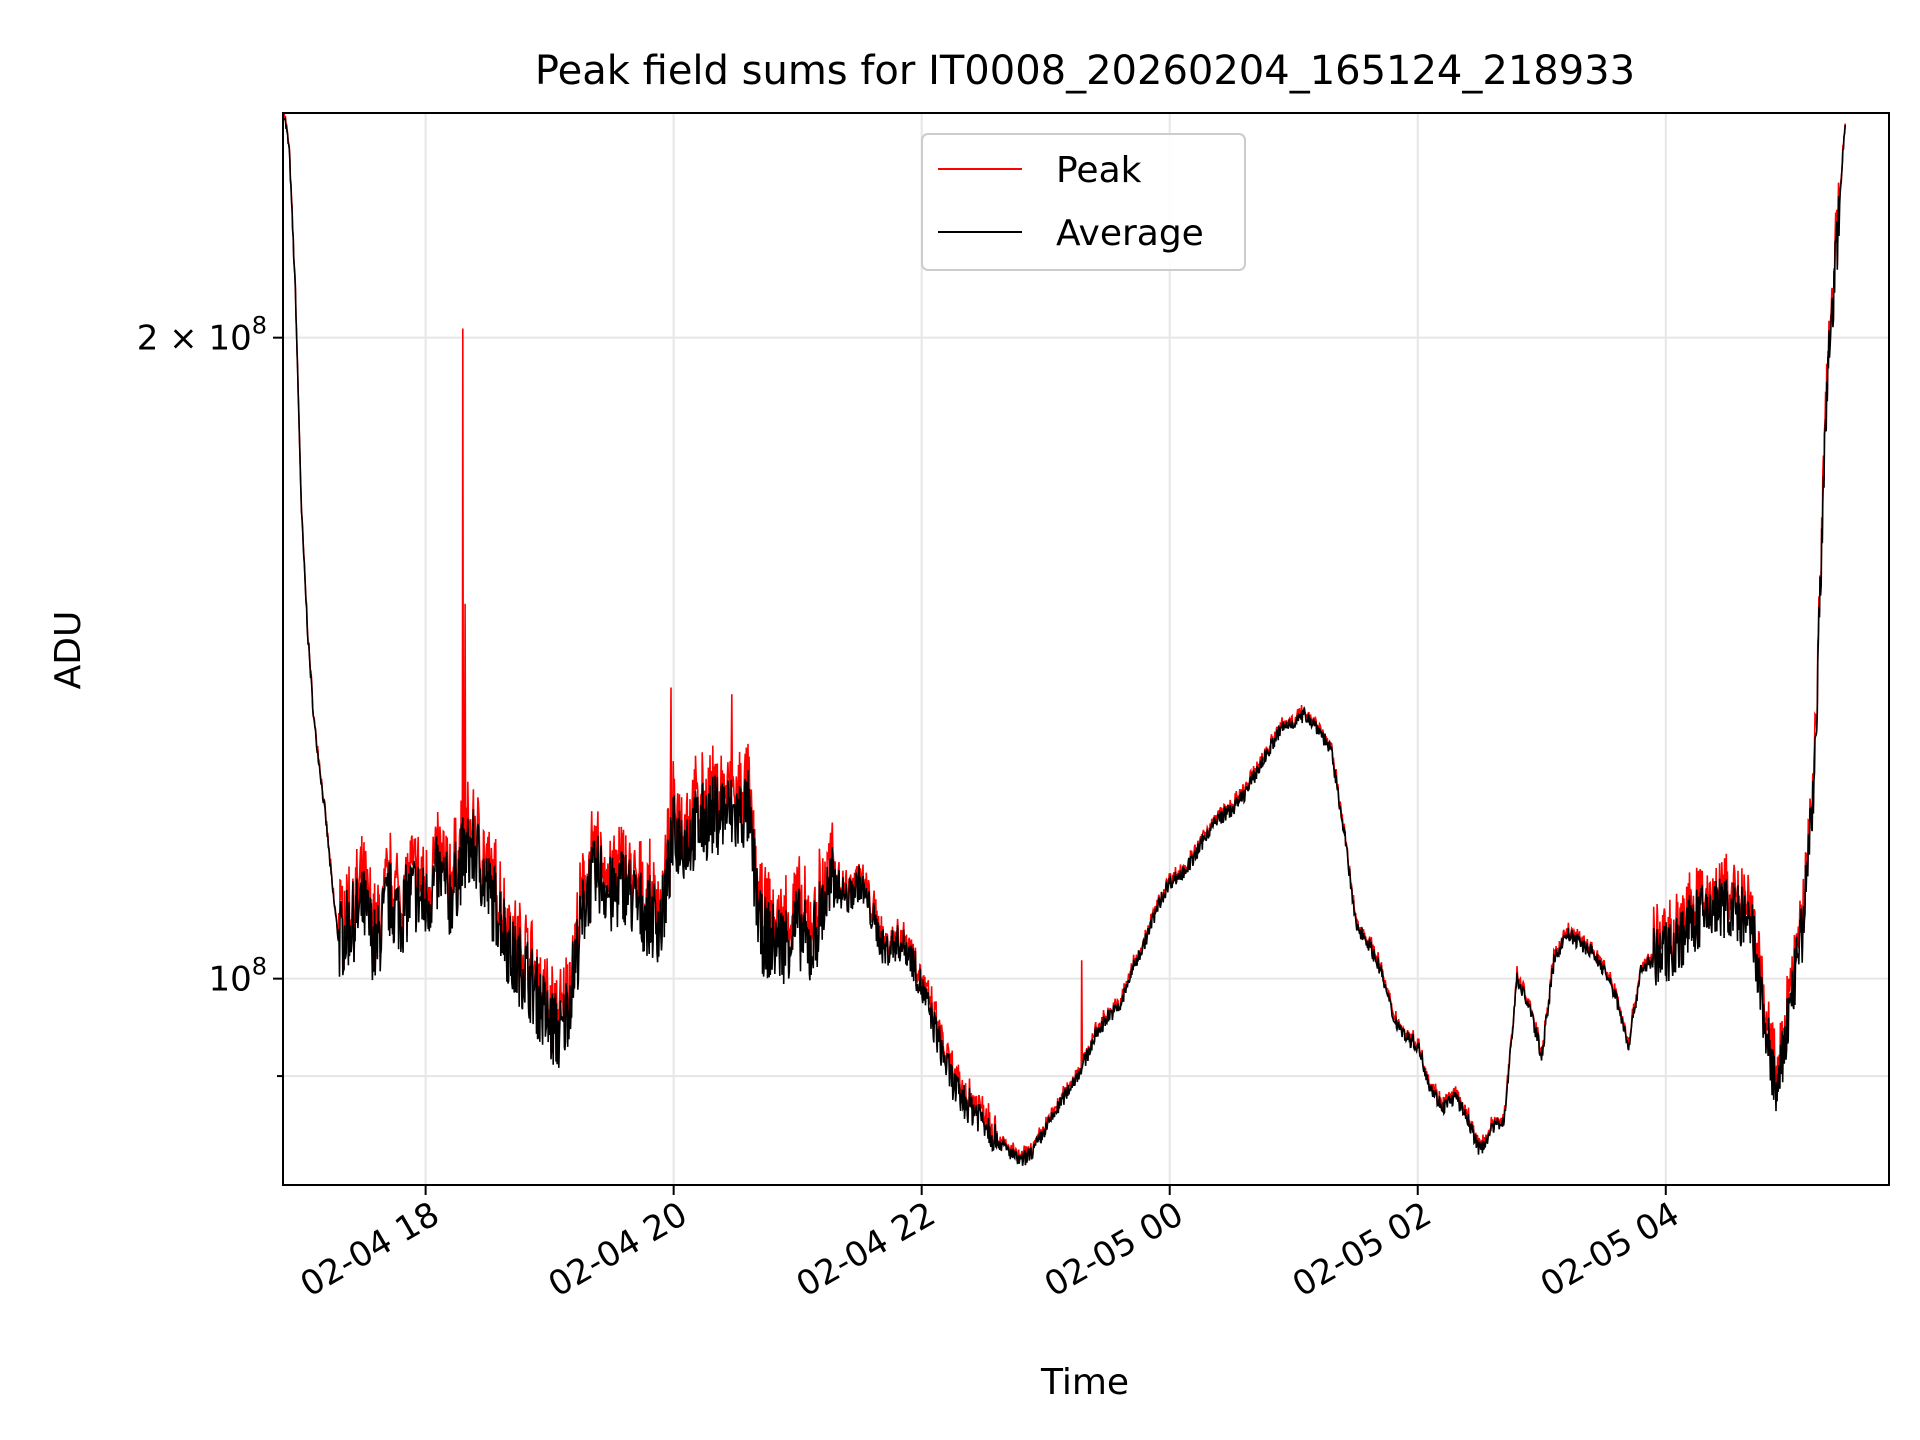 The height and width of the screenshot is (1440, 1920). What do you see at coordinates (1362, 1249) in the screenshot?
I see `x-tick-label: 02-05 02` at bounding box center [1362, 1249].